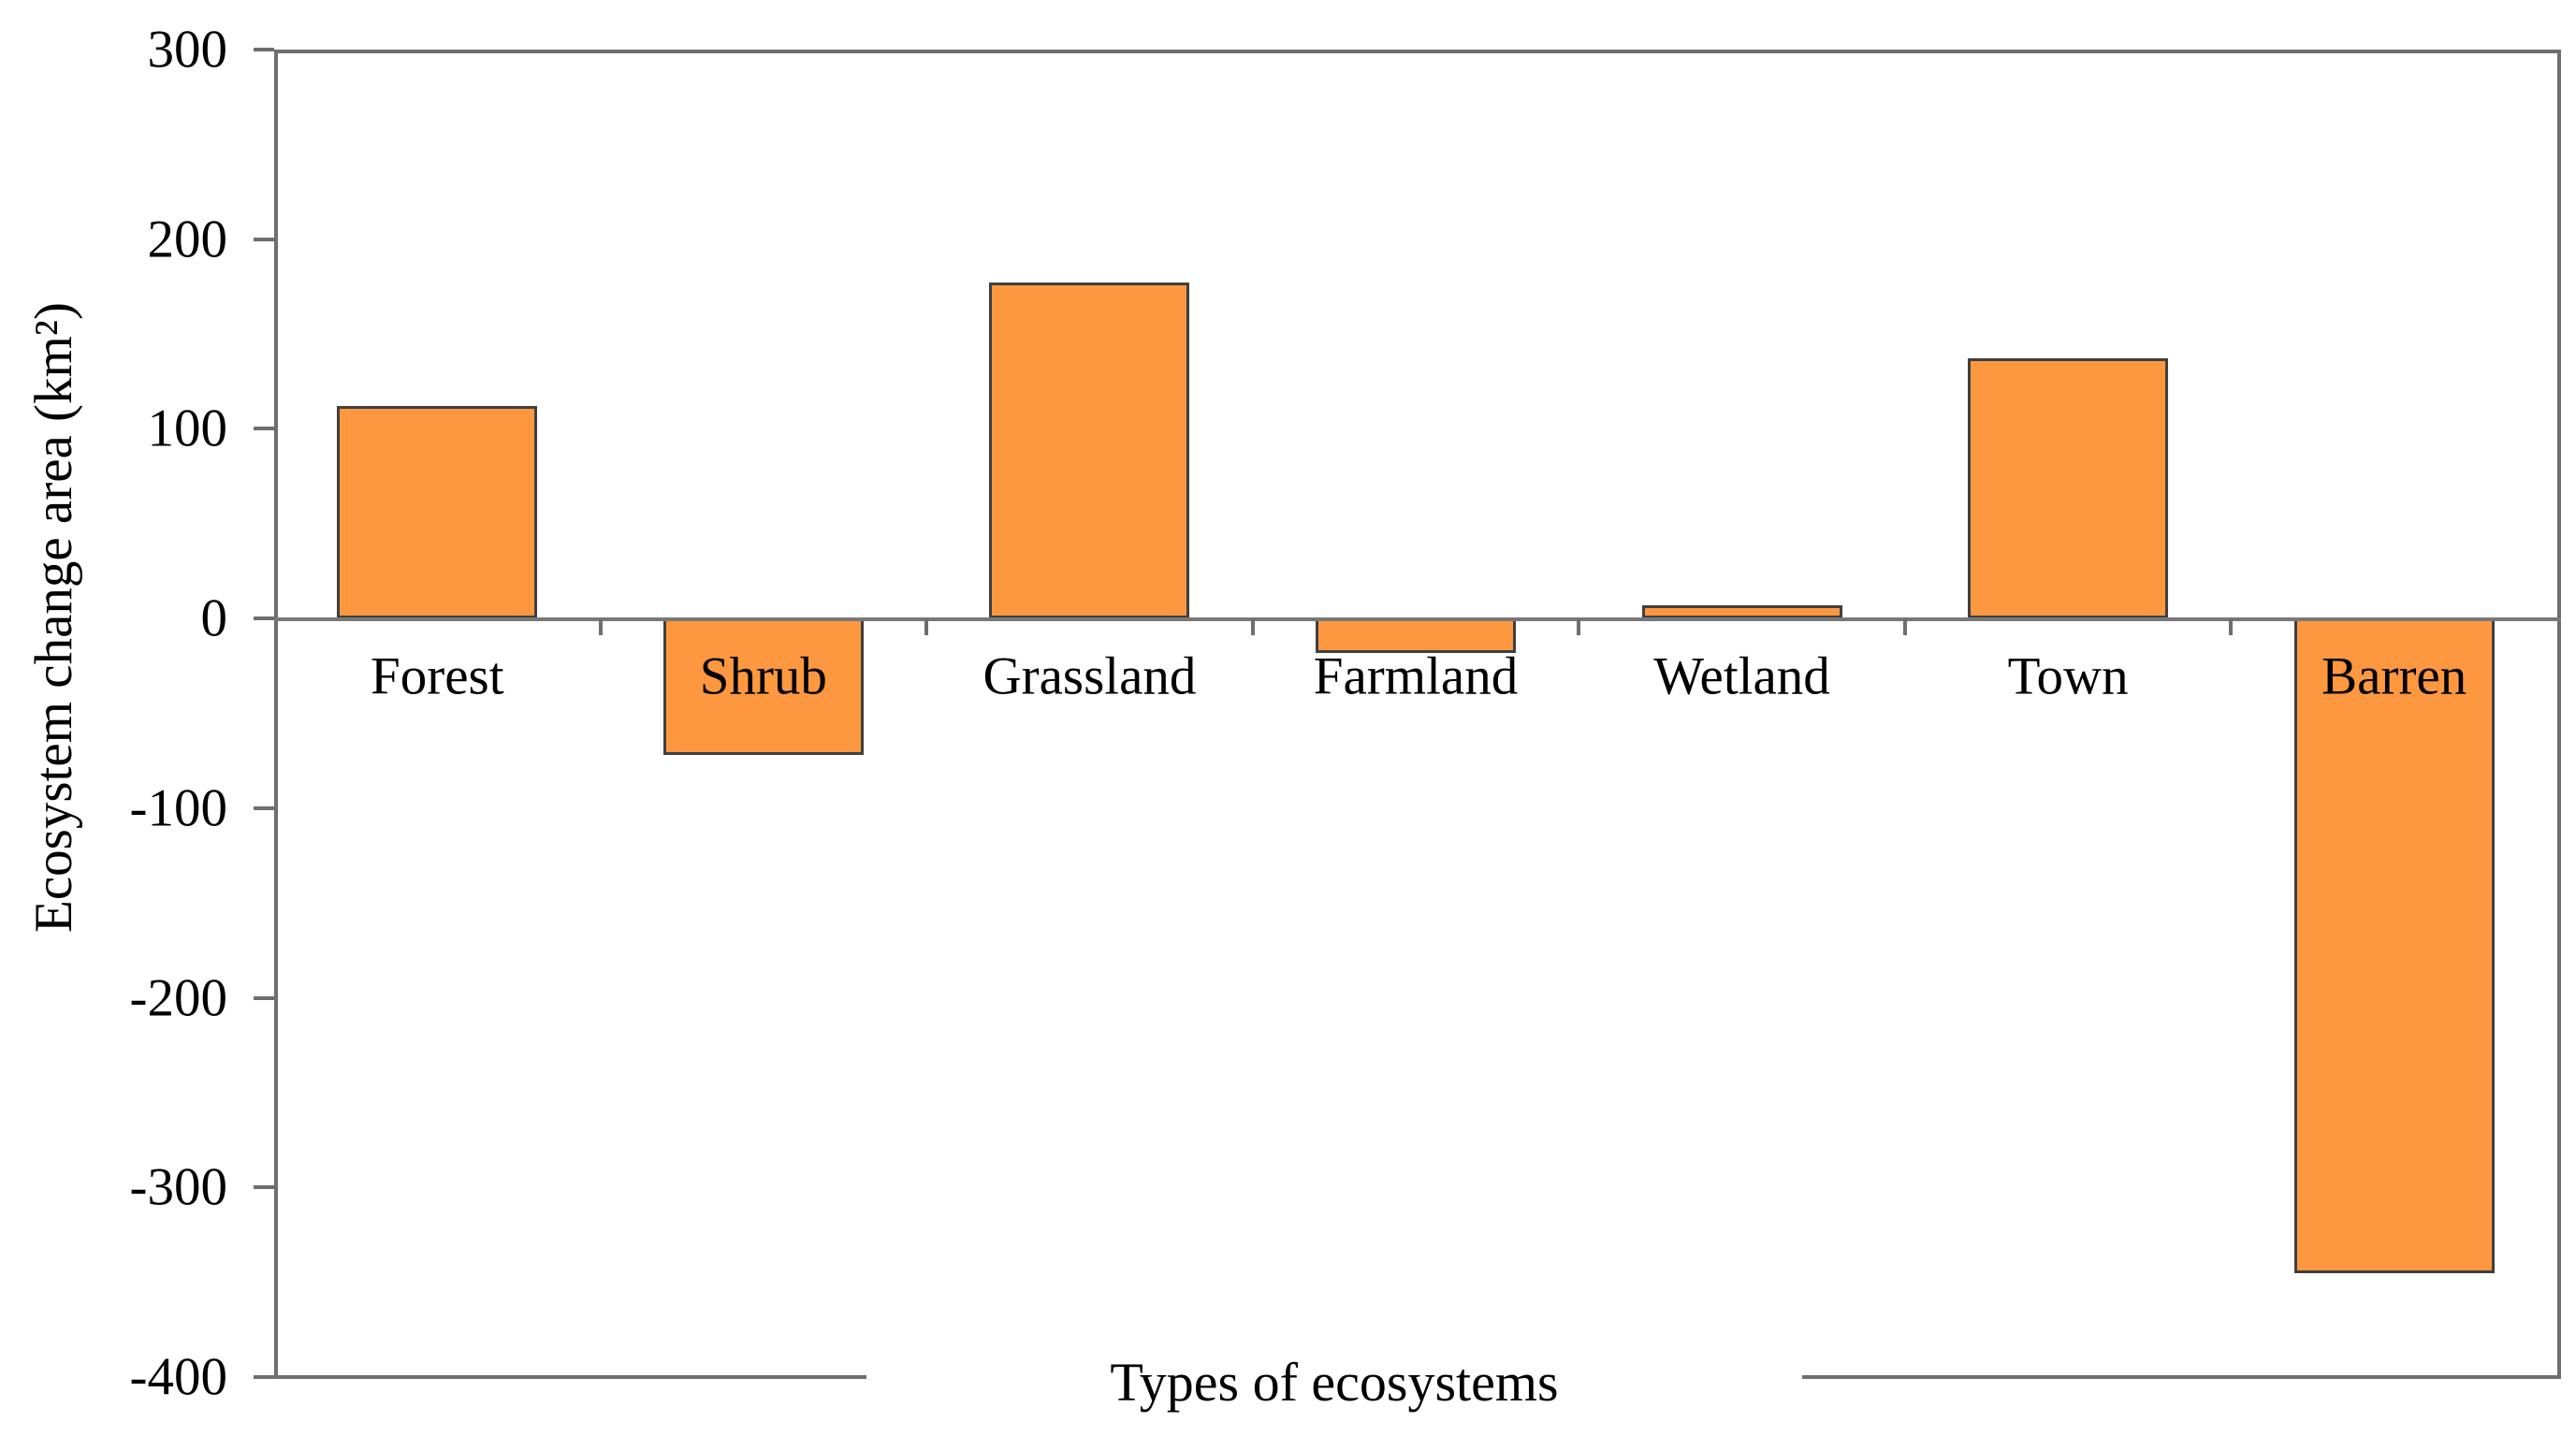 The image size is (2576, 1436). I want to click on x-category-label-forest: Forest, so click(437, 676).